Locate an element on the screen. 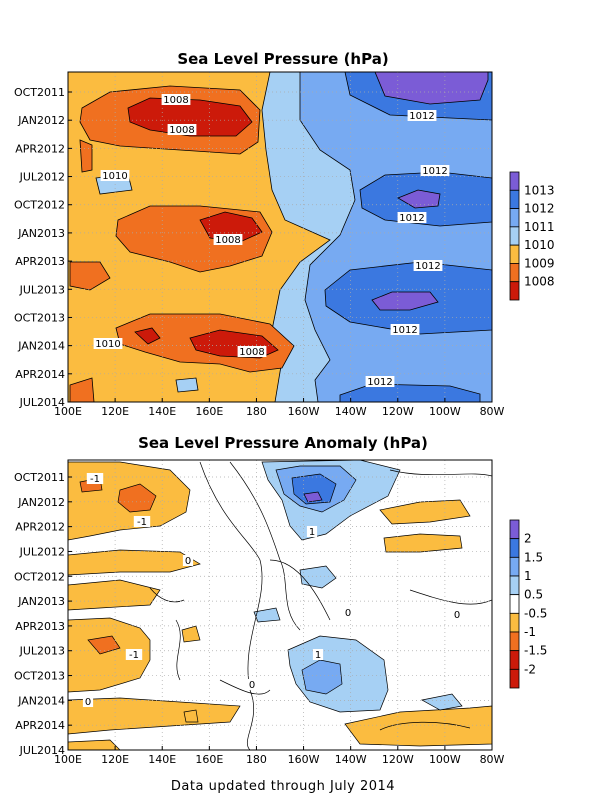  chart2-colorbar-label: 0.5 is located at coordinates (533, 595).